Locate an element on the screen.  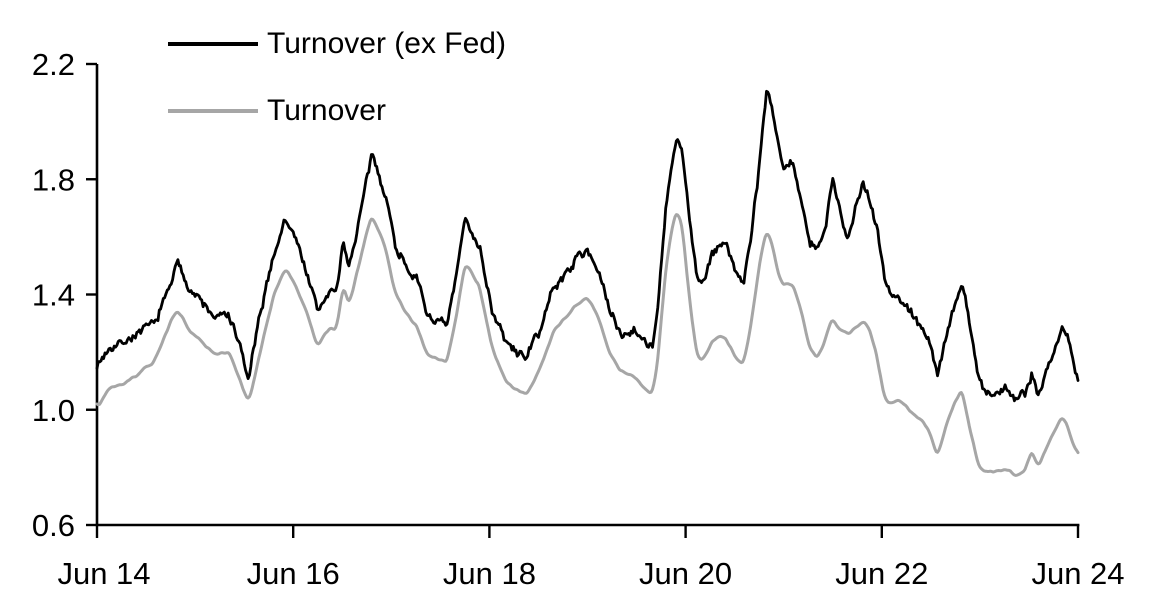
y-tick-label: 2.2 is located at coordinates (53, 64).